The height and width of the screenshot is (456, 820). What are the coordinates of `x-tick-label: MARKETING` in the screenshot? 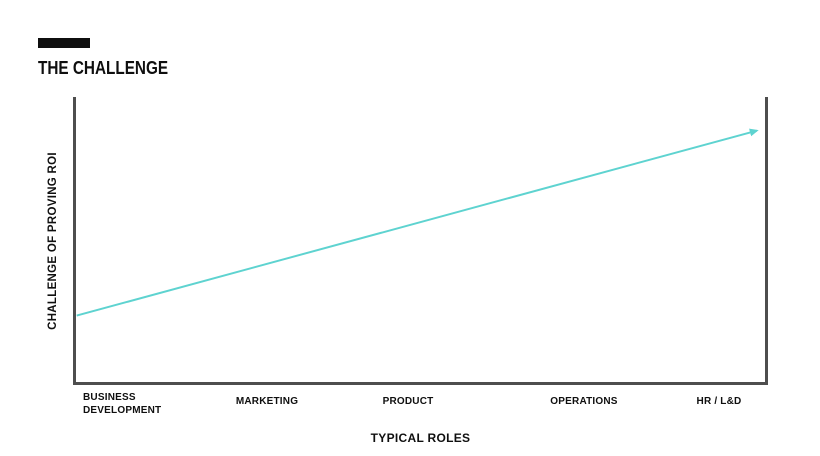 It's located at (267, 401).